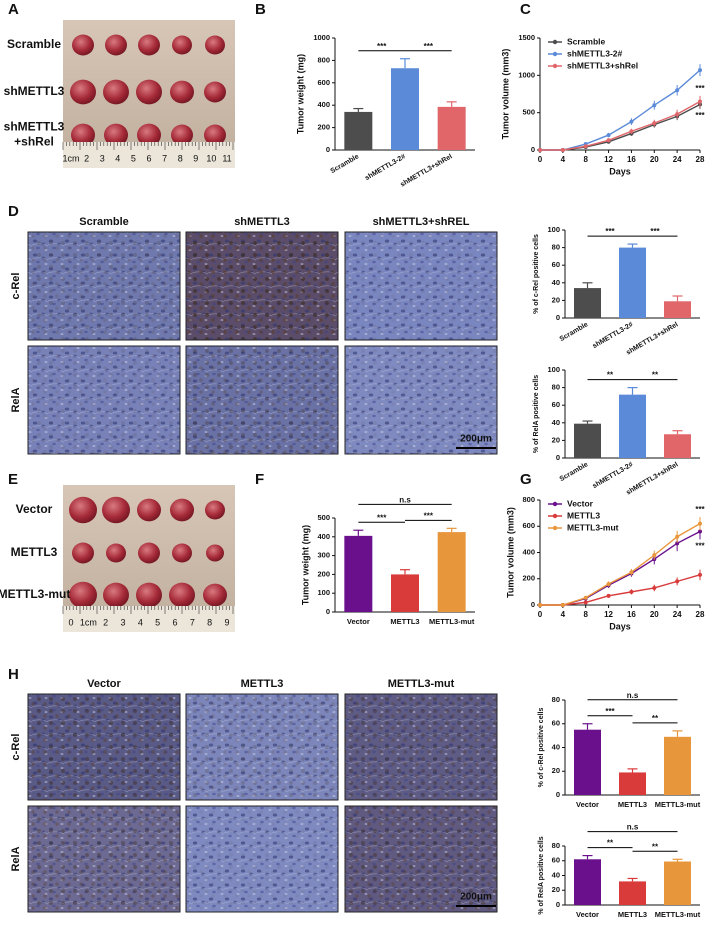 The height and width of the screenshot is (930, 728). Describe the element at coordinates (580, 503) in the screenshot. I see `legend-label: Vector` at that location.